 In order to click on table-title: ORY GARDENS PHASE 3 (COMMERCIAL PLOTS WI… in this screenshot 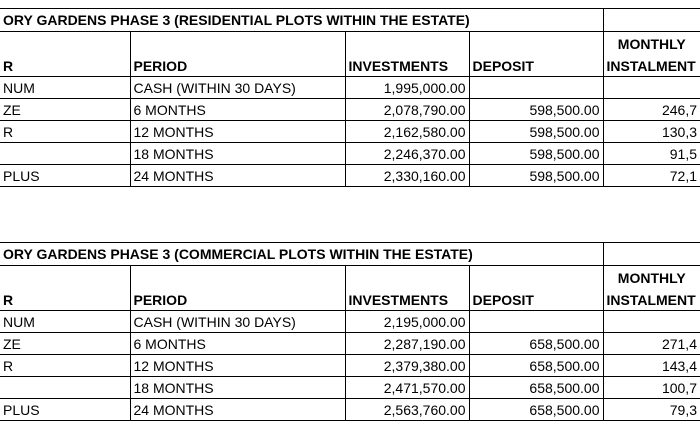, I will do `click(302, 254)`.